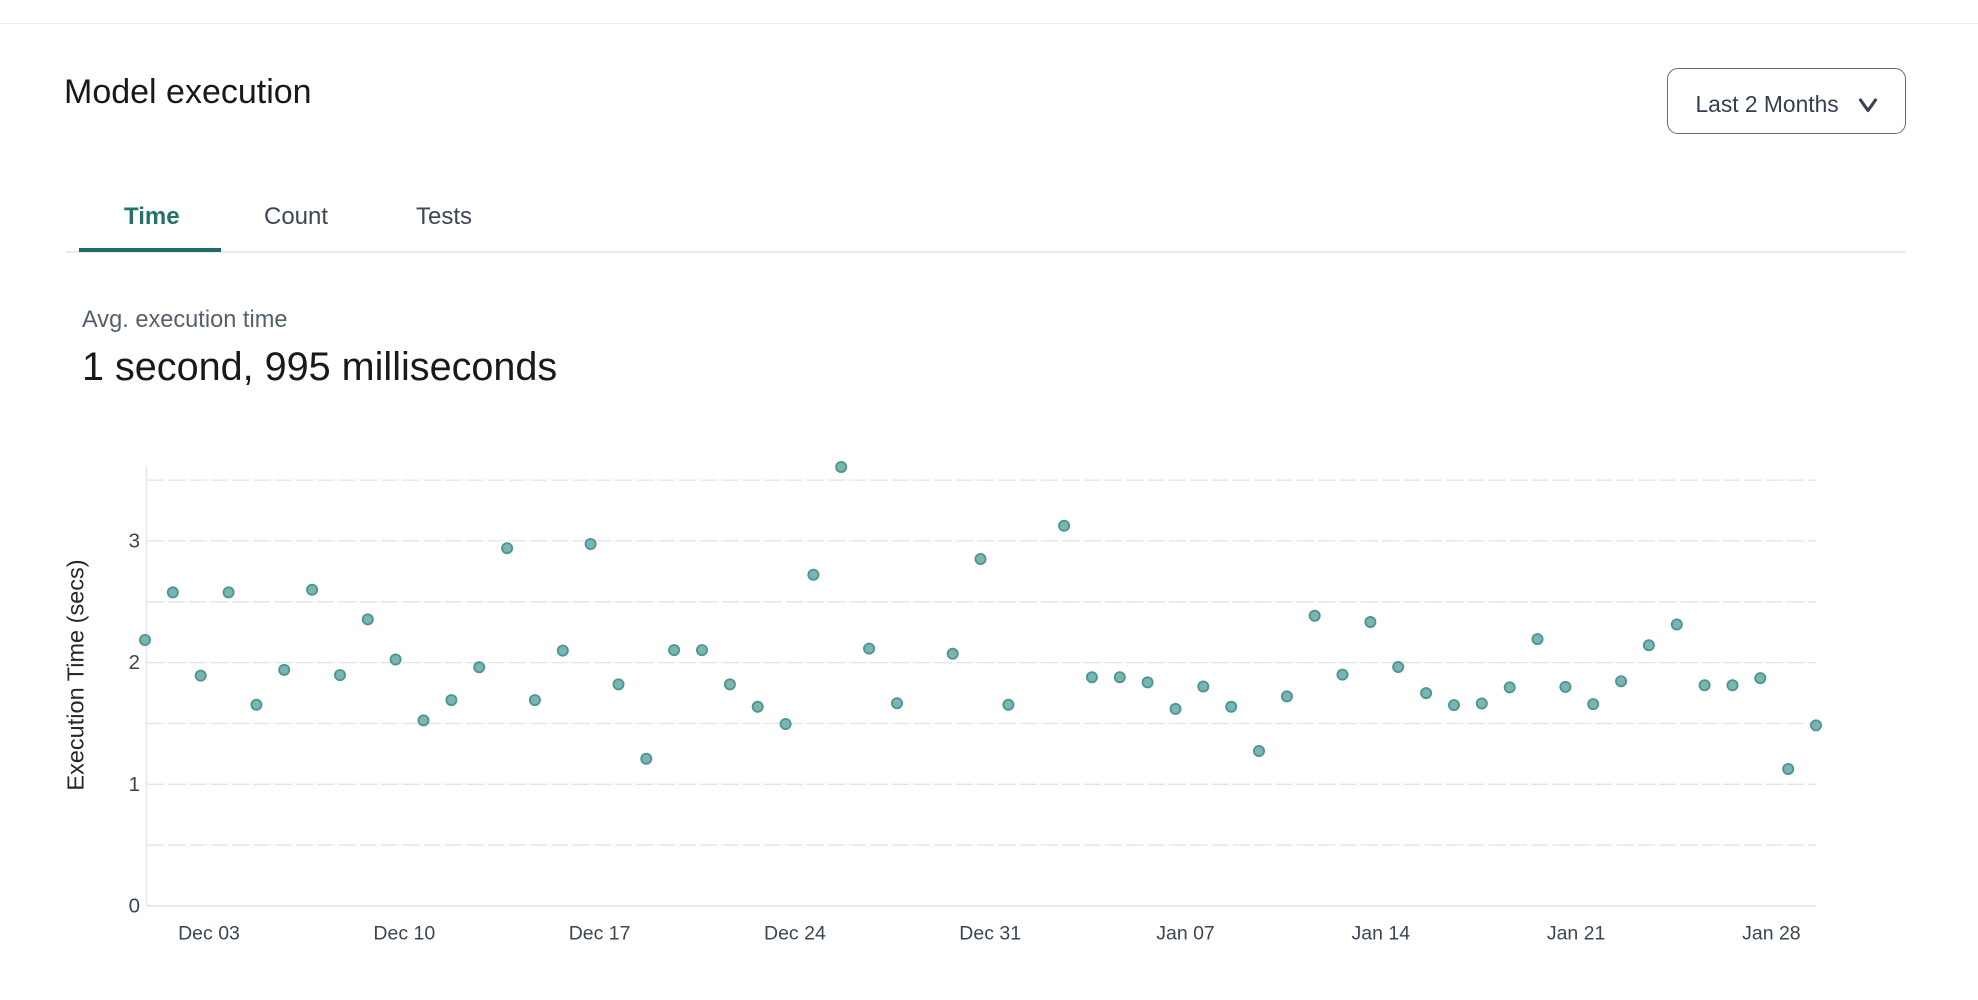 The image size is (1978, 1000). I want to click on svg-text: Dec 03, so click(209, 934).